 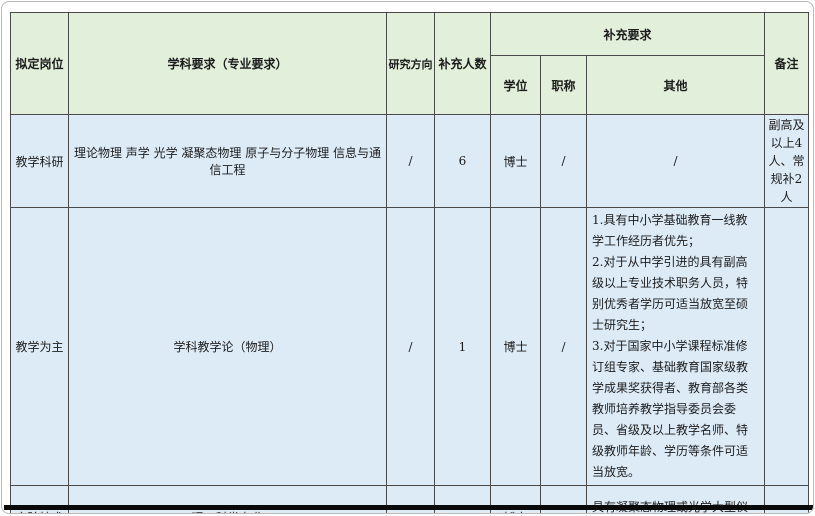 I want to click on cell-subject: 理论物理 声学 光学 凝聚态物理 原子与分子物理 信息与通信工程, so click(x=227, y=161).